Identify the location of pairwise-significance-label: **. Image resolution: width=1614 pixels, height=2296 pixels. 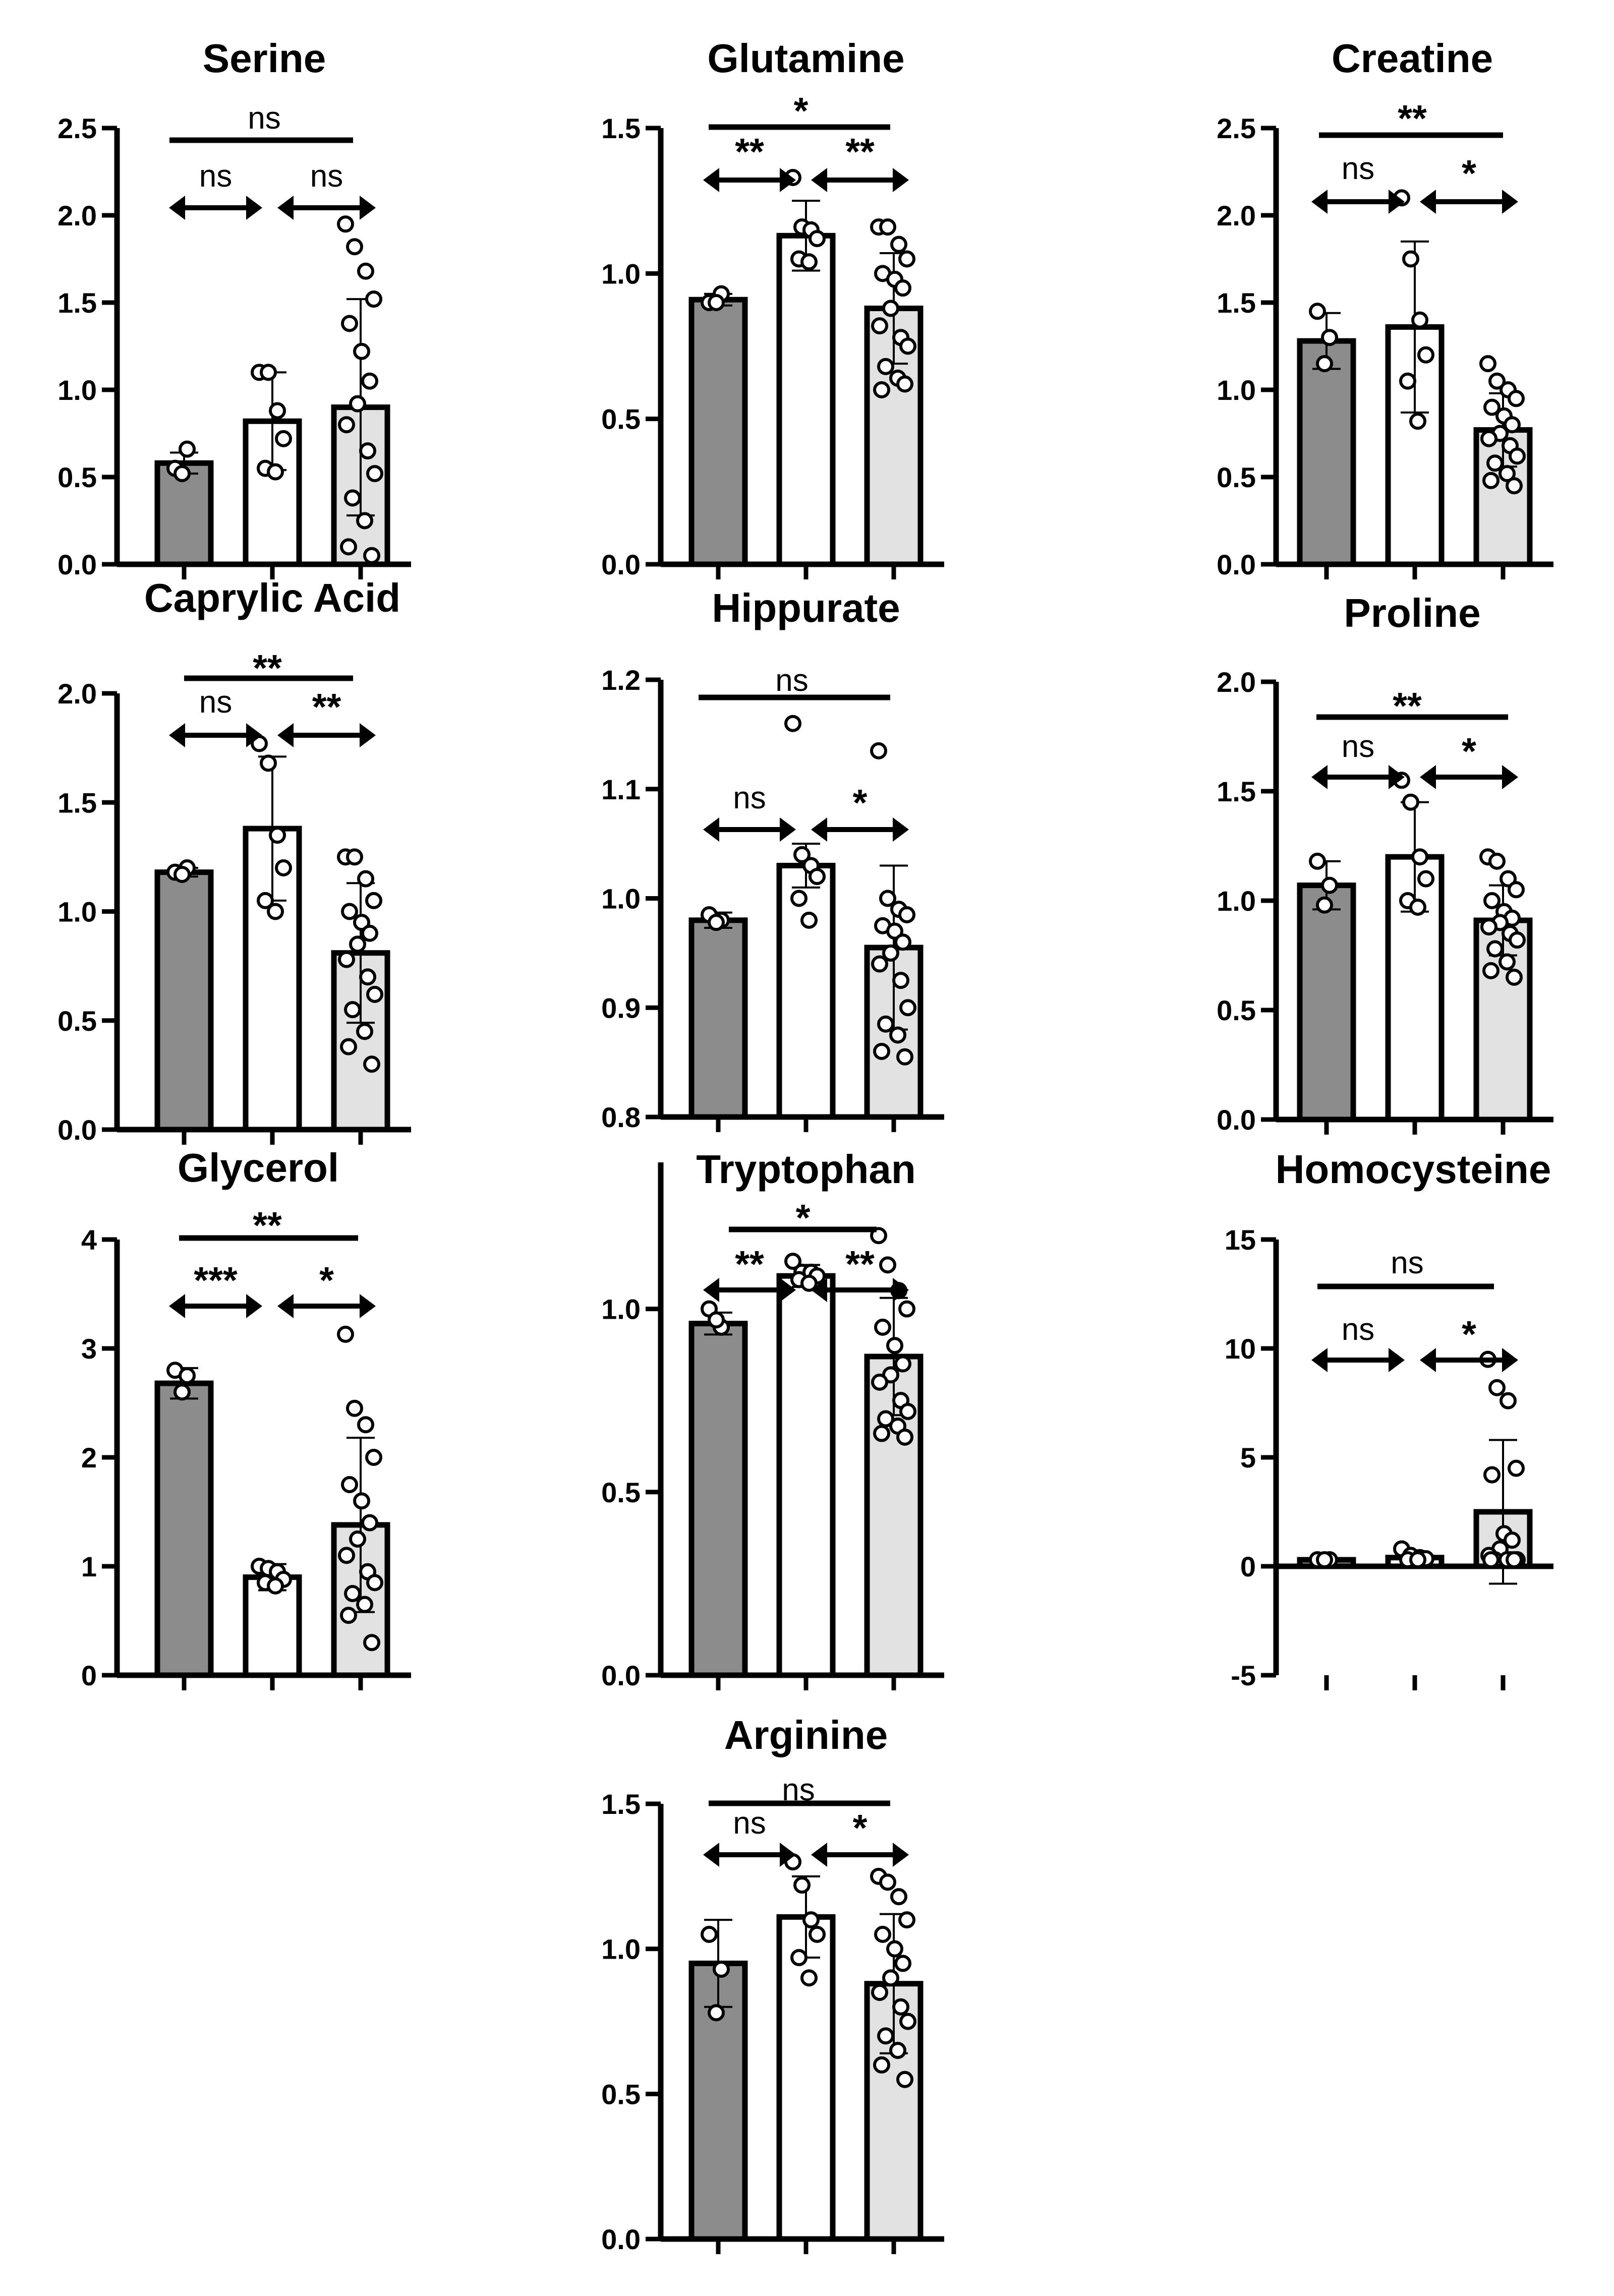
(860, 151).